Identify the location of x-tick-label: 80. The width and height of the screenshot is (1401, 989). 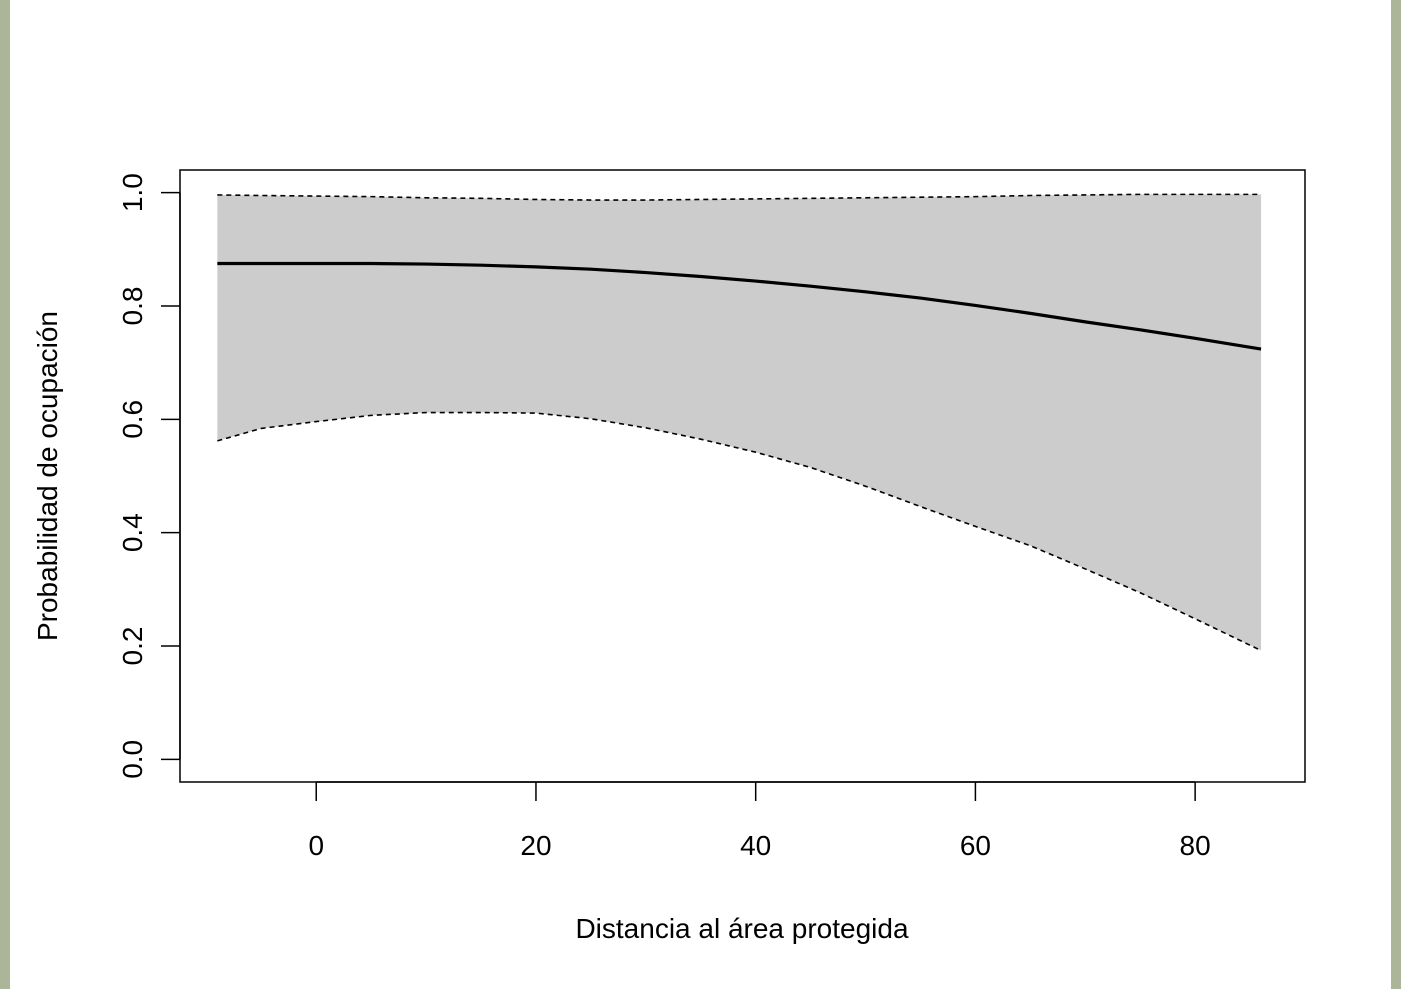
(1195, 845).